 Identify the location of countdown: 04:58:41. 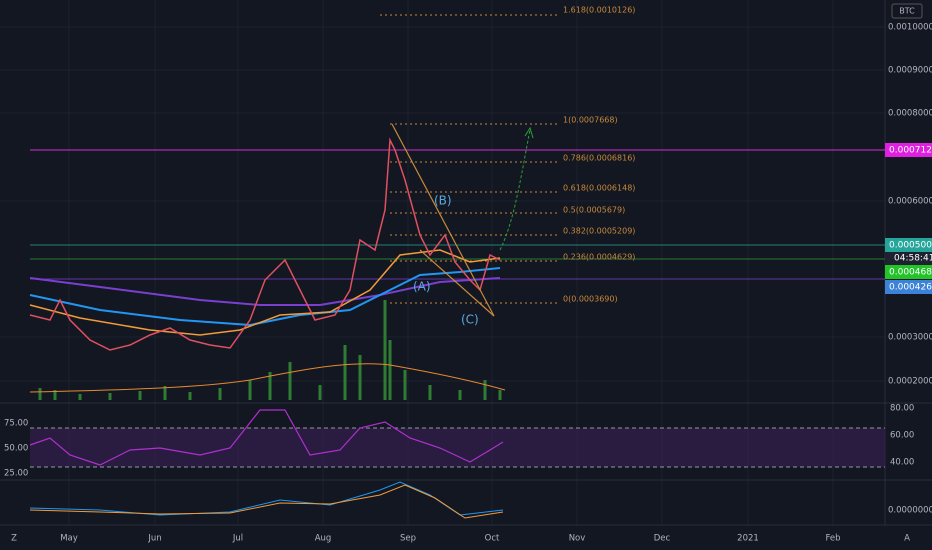
(913, 259).